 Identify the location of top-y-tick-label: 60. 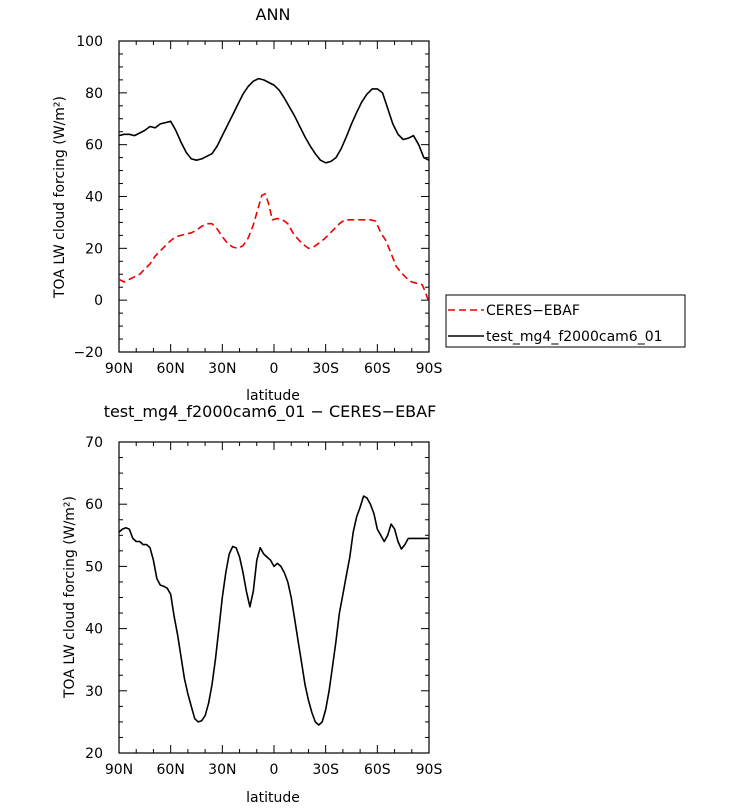
(94, 146).